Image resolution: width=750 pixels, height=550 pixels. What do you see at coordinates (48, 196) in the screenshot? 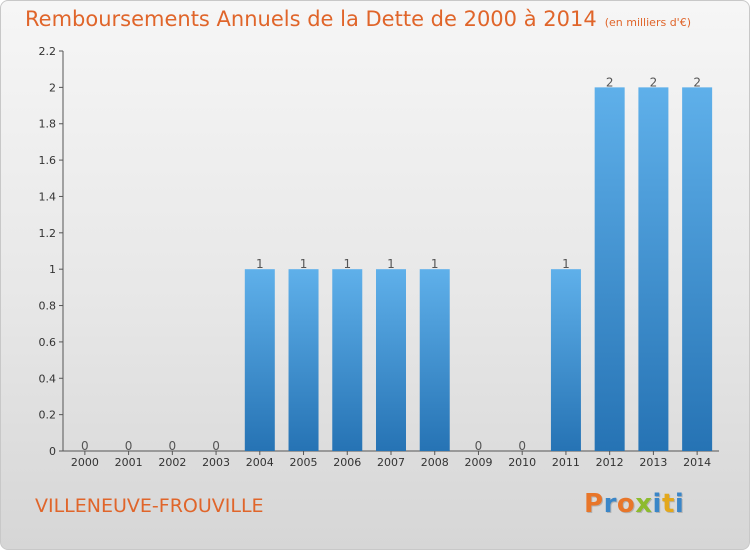
I see `y-tick-label: 1.4` at bounding box center [48, 196].